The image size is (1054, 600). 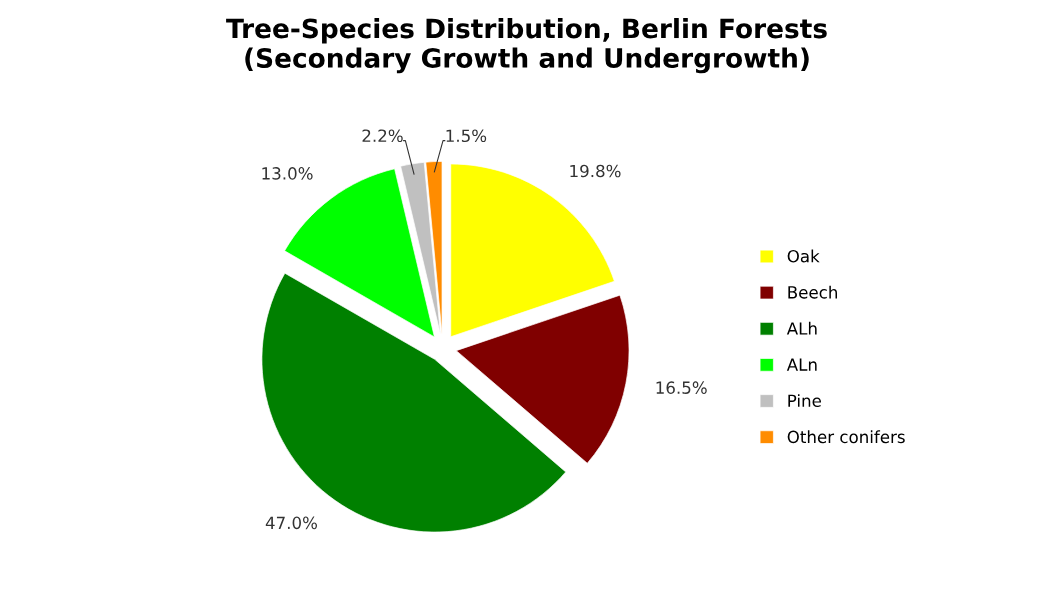 I want to click on legend-label: Beech, so click(x=812, y=292).